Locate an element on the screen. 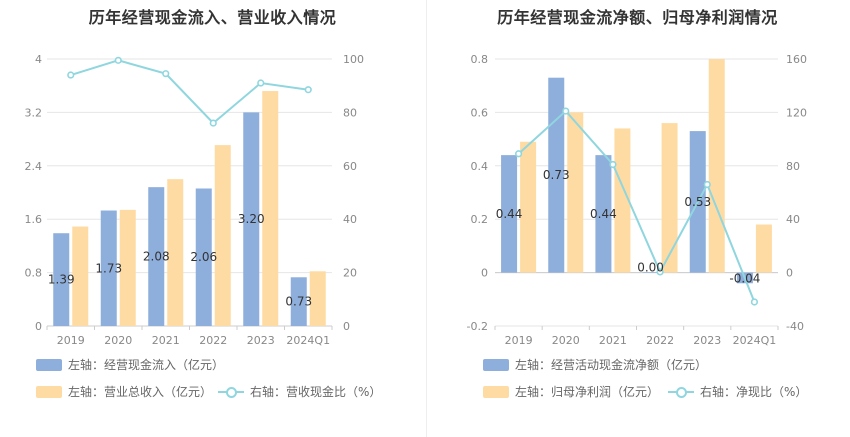  legend-label: 左轴：经营现金流入（亿元） is located at coordinates (146, 365).